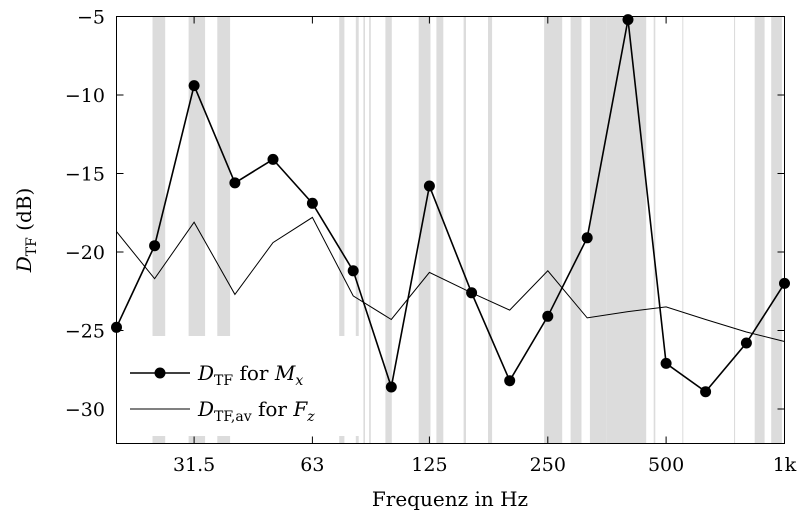  Describe the element at coordinates (429, 465) in the screenshot. I see `x-tick-label: 125` at that location.